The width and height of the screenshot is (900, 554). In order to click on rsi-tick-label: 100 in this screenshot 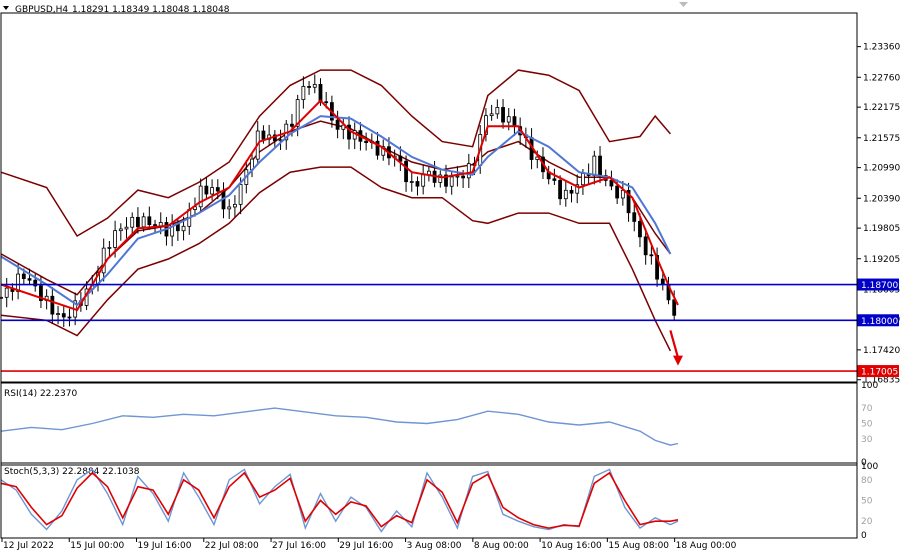, I will do `click(869, 386)`.